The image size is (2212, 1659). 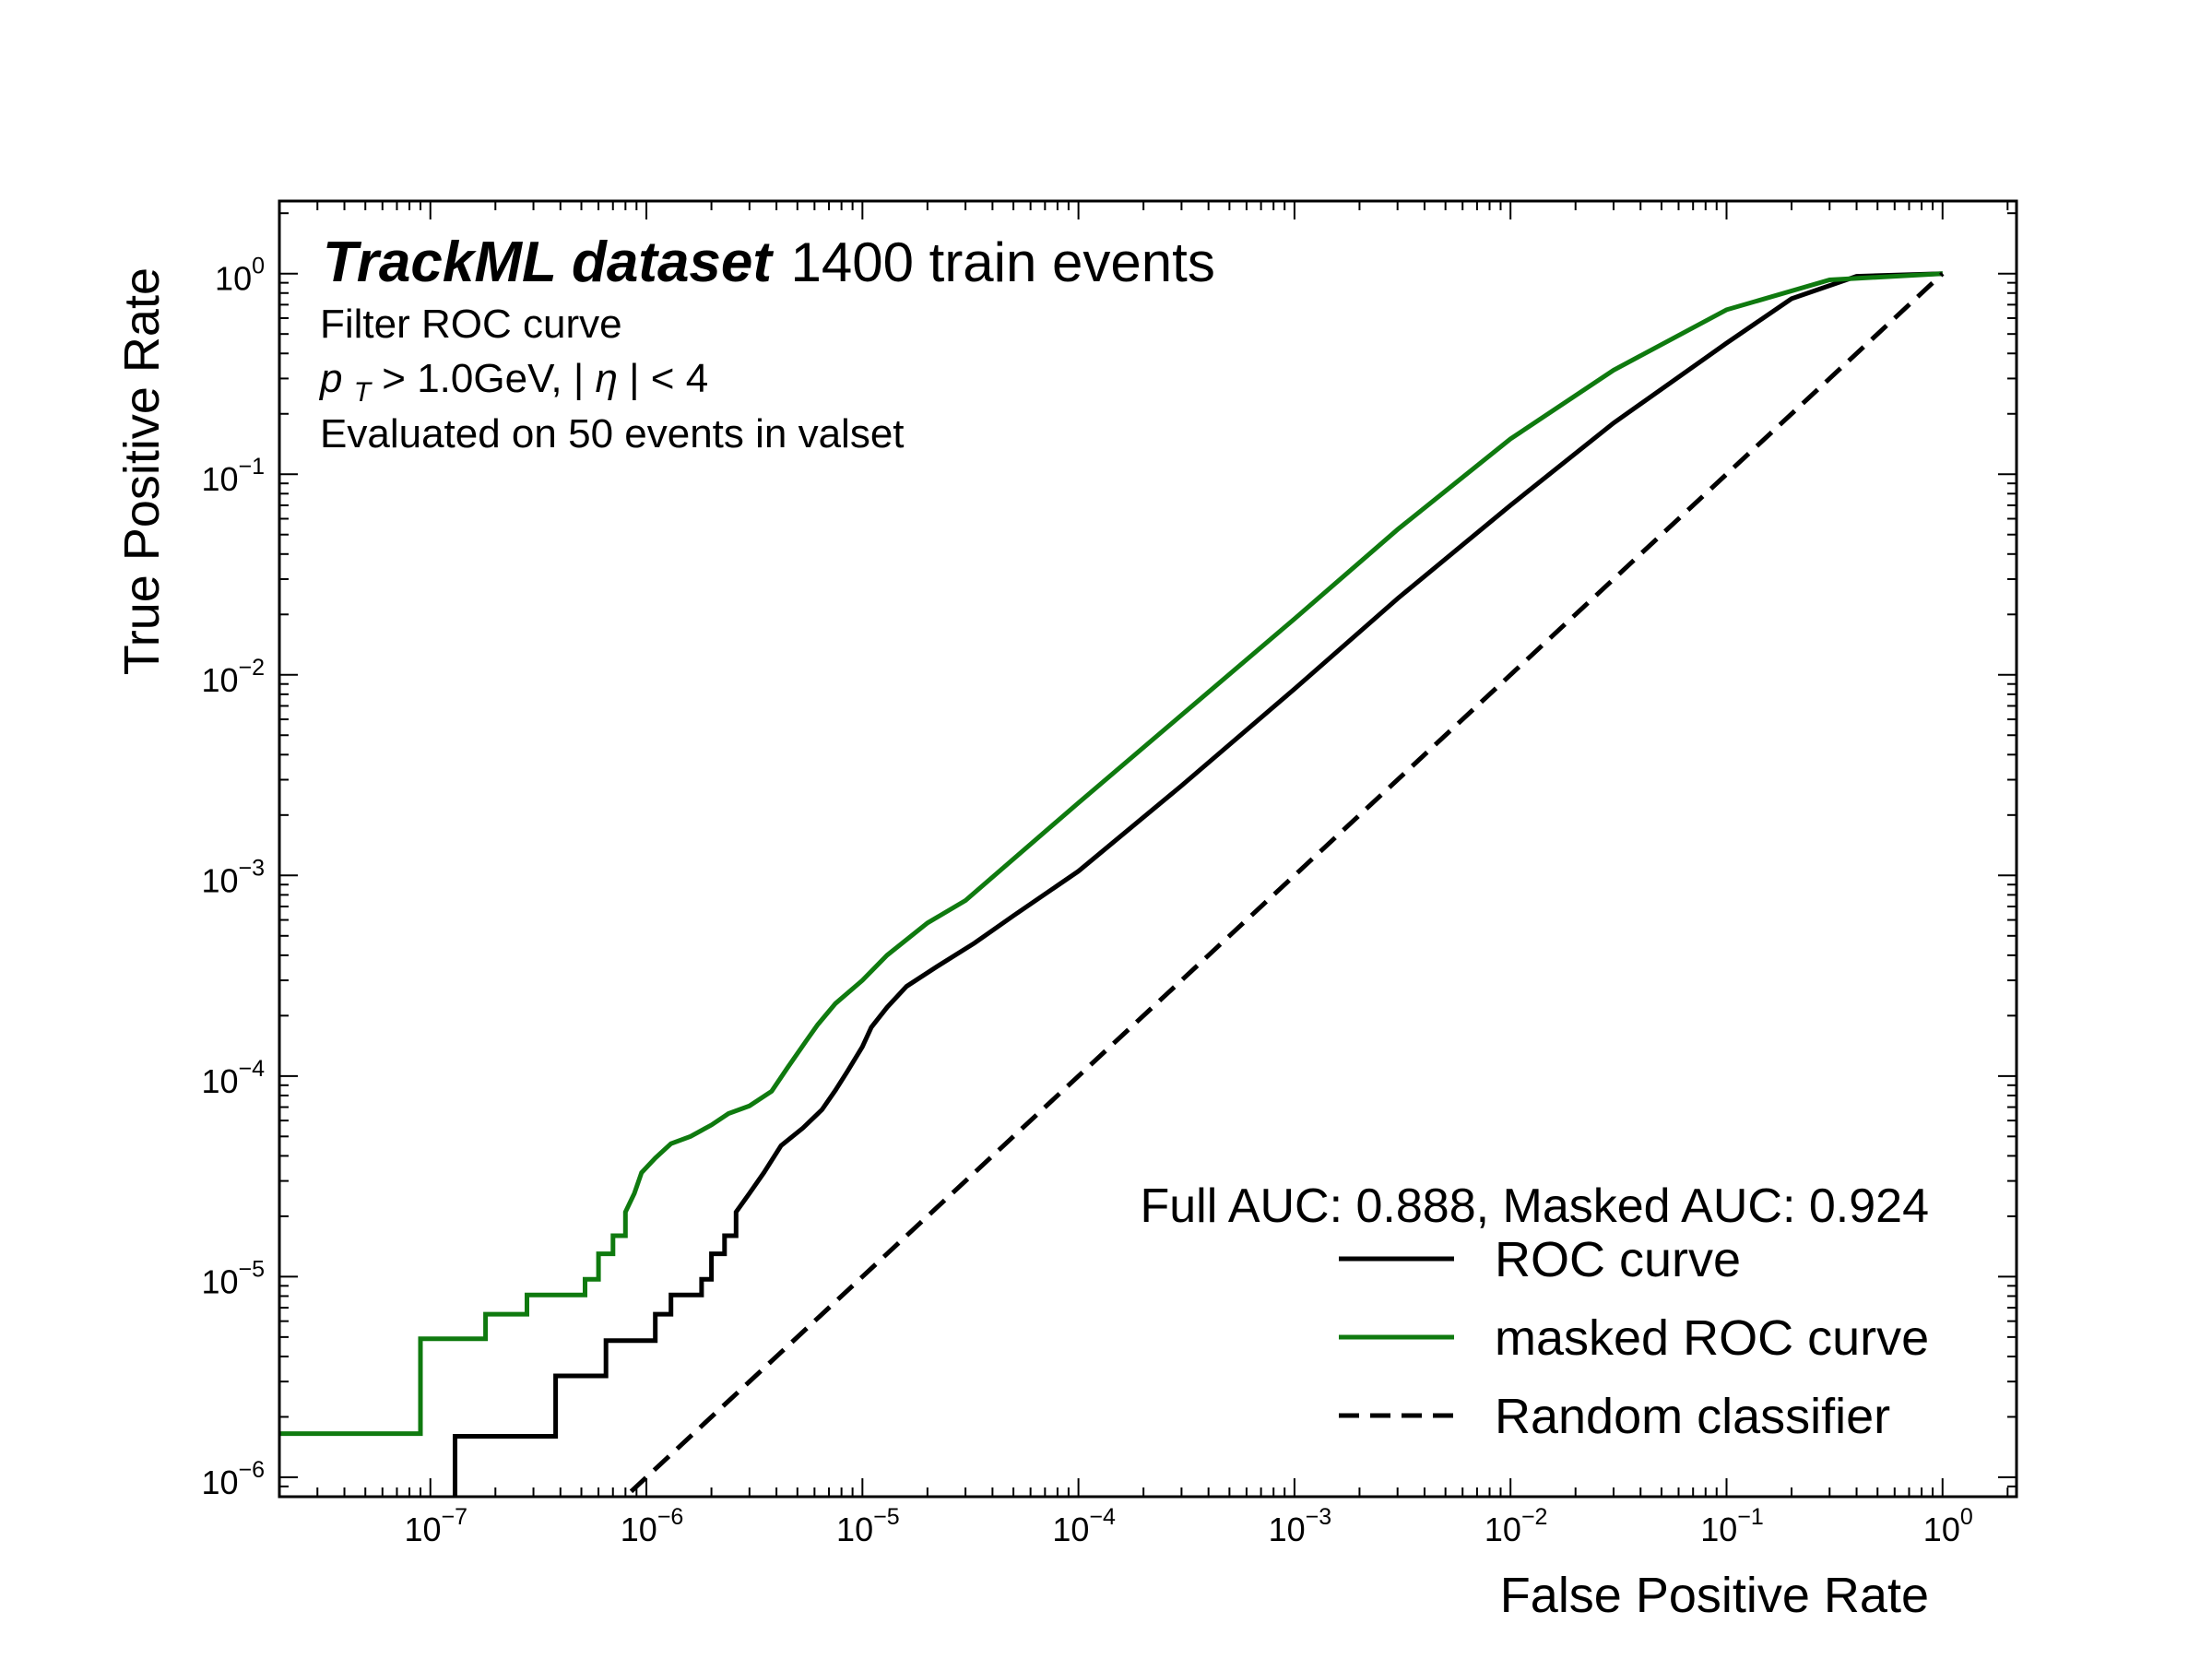 What do you see at coordinates (1732, 1526) in the screenshot?
I see `x-tick-label: 10⁻¹` at bounding box center [1732, 1526].